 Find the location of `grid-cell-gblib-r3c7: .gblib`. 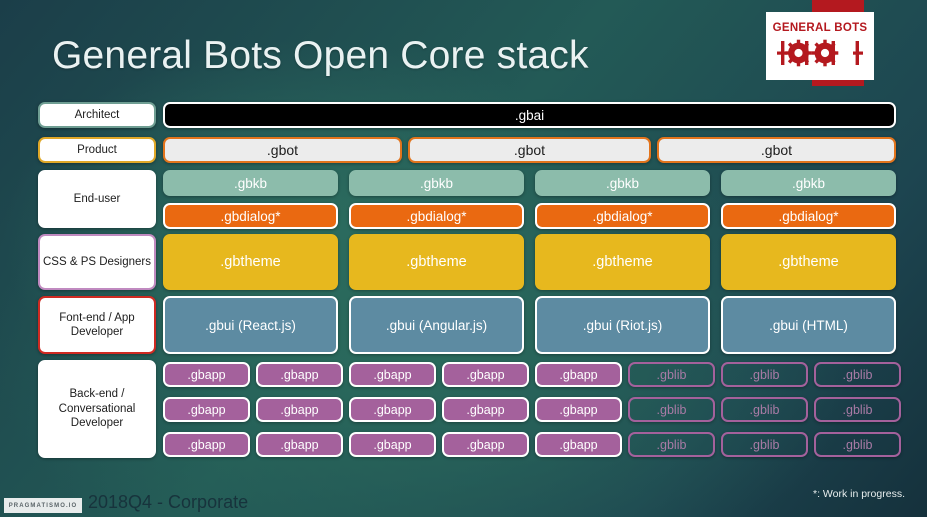

grid-cell-gblib-r3c7: .gblib is located at coordinates (764, 444).